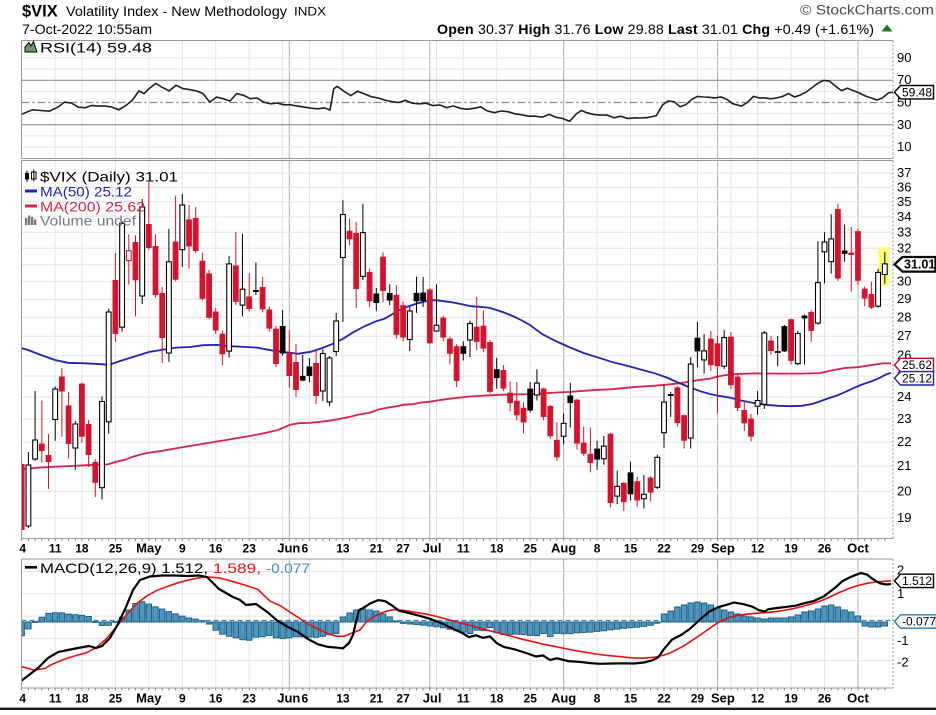 The image size is (936, 715). What do you see at coordinates (92, 207) in the screenshot?
I see `svg-text: MA(200) 25.62` at bounding box center [92, 207].